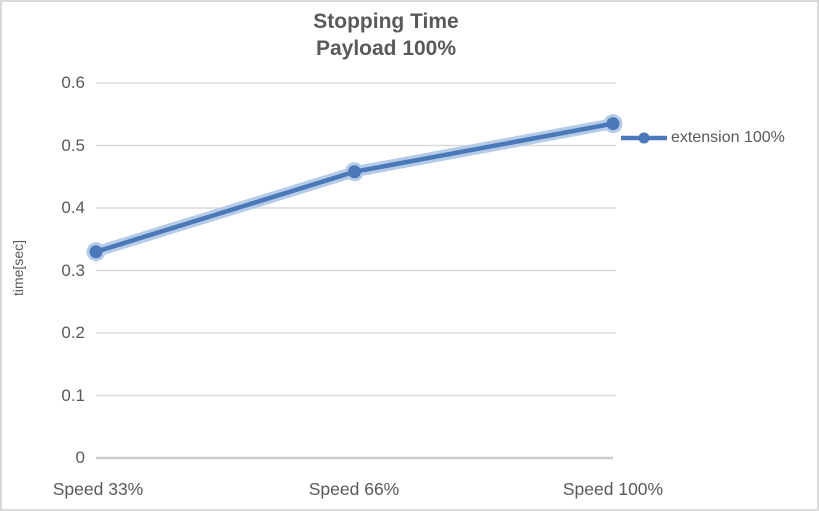 Image resolution: width=819 pixels, height=511 pixels. Describe the element at coordinates (386, 21) in the screenshot. I see `chart-title: Stopping Time` at that location.